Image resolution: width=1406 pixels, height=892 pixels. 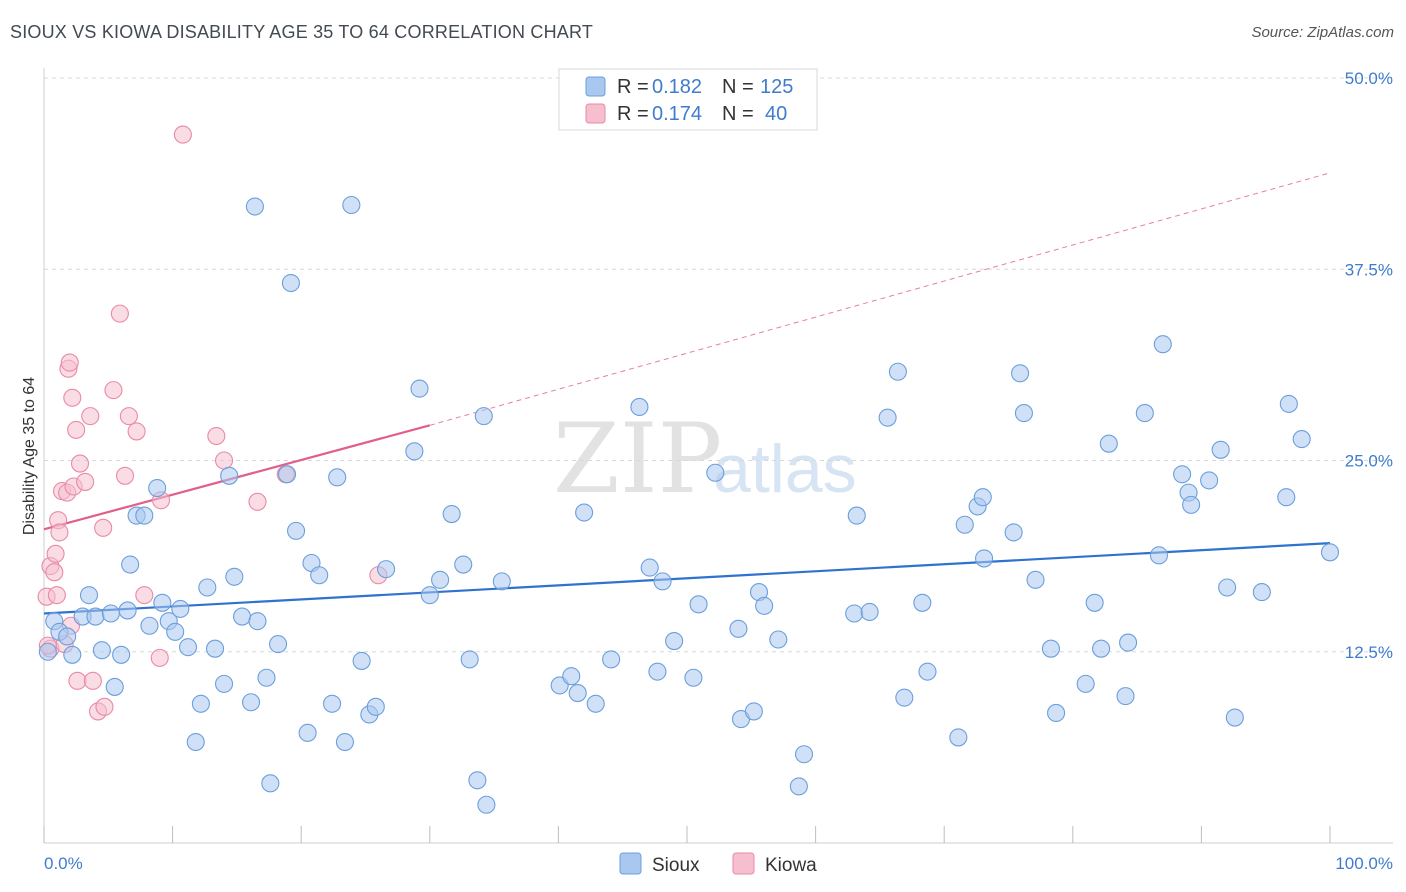 I want to click on legend-r-value-sioux: 0.182, so click(x=677, y=87).